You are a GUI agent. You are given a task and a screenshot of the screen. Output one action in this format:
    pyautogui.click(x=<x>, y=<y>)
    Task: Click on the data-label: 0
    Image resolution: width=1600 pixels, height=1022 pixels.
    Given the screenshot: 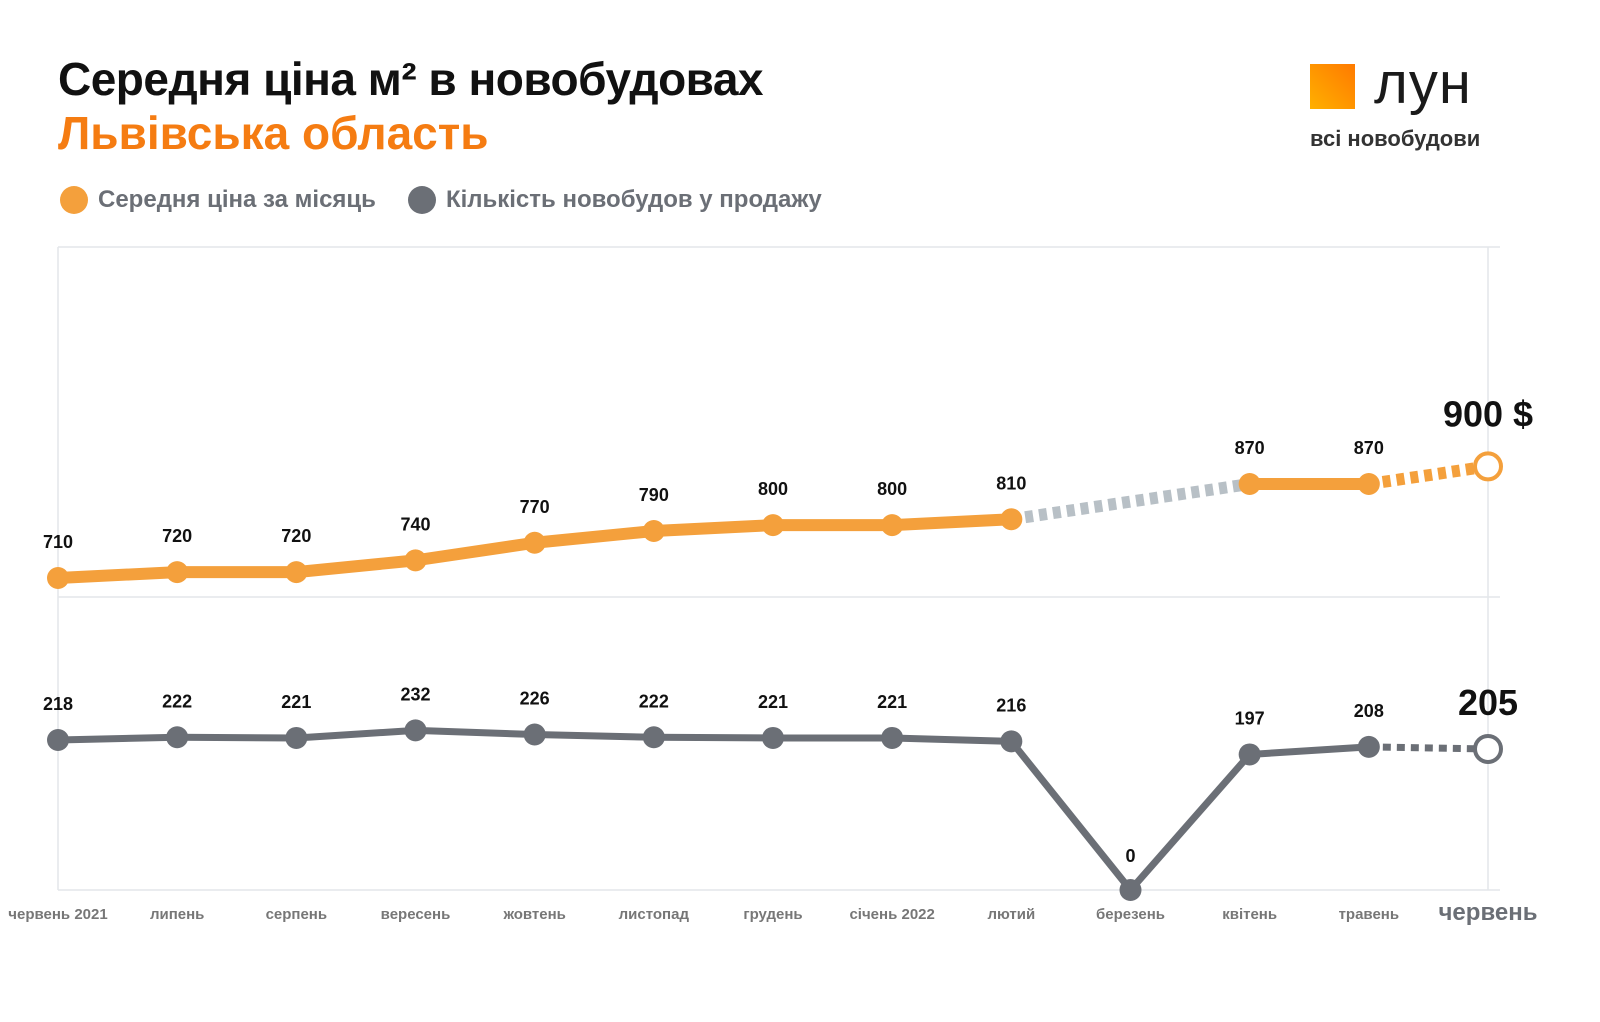 What is the action you would take?
    pyautogui.click(x=1130, y=856)
    